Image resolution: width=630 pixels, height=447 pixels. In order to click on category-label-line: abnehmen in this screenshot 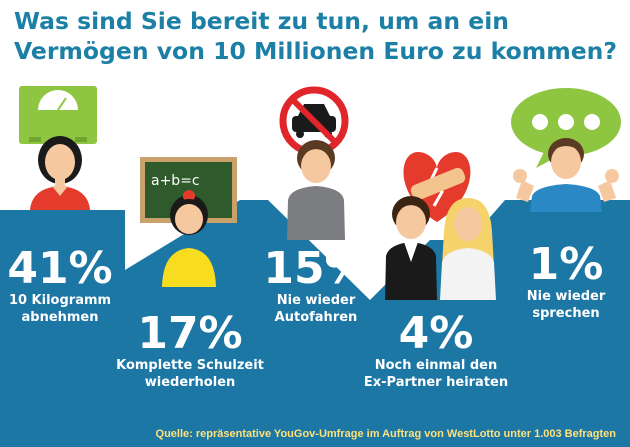, I will do `click(60, 317)`.